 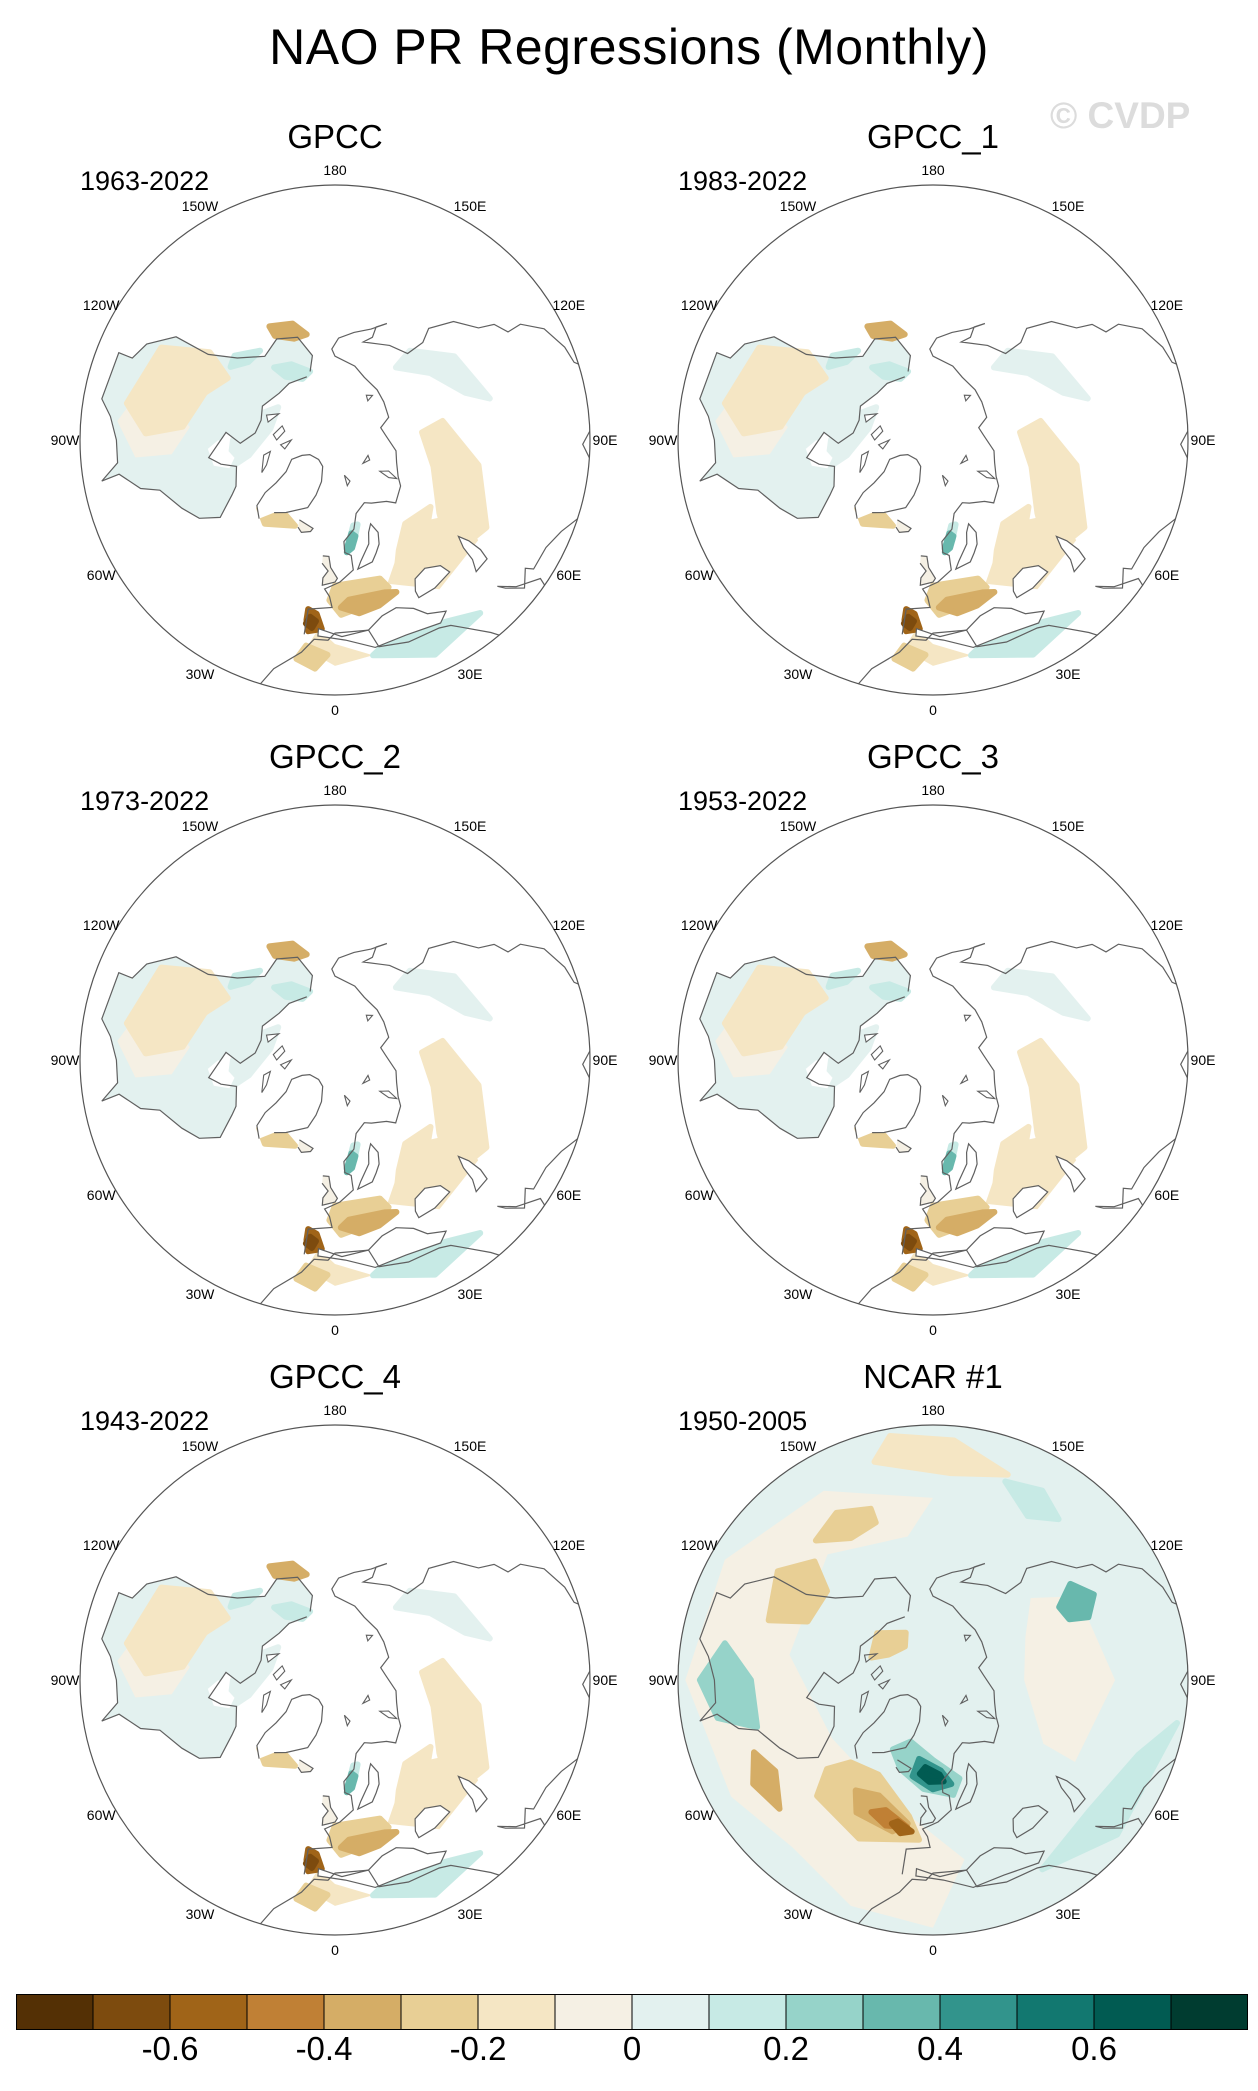 What do you see at coordinates (478, 2048) in the screenshot?
I see `colorbar-tick-label: -0.2` at bounding box center [478, 2048].